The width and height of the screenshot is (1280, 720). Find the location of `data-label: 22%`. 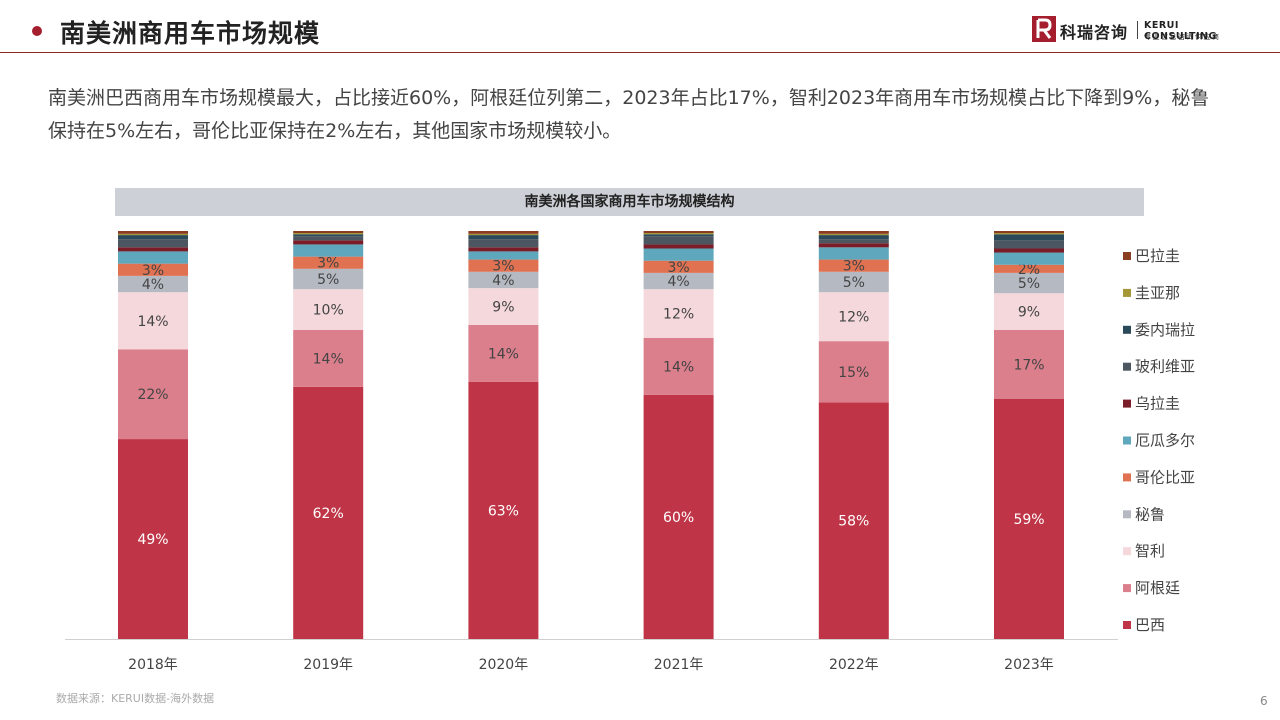

data-label: 22% is located at coordinates (152, 395).